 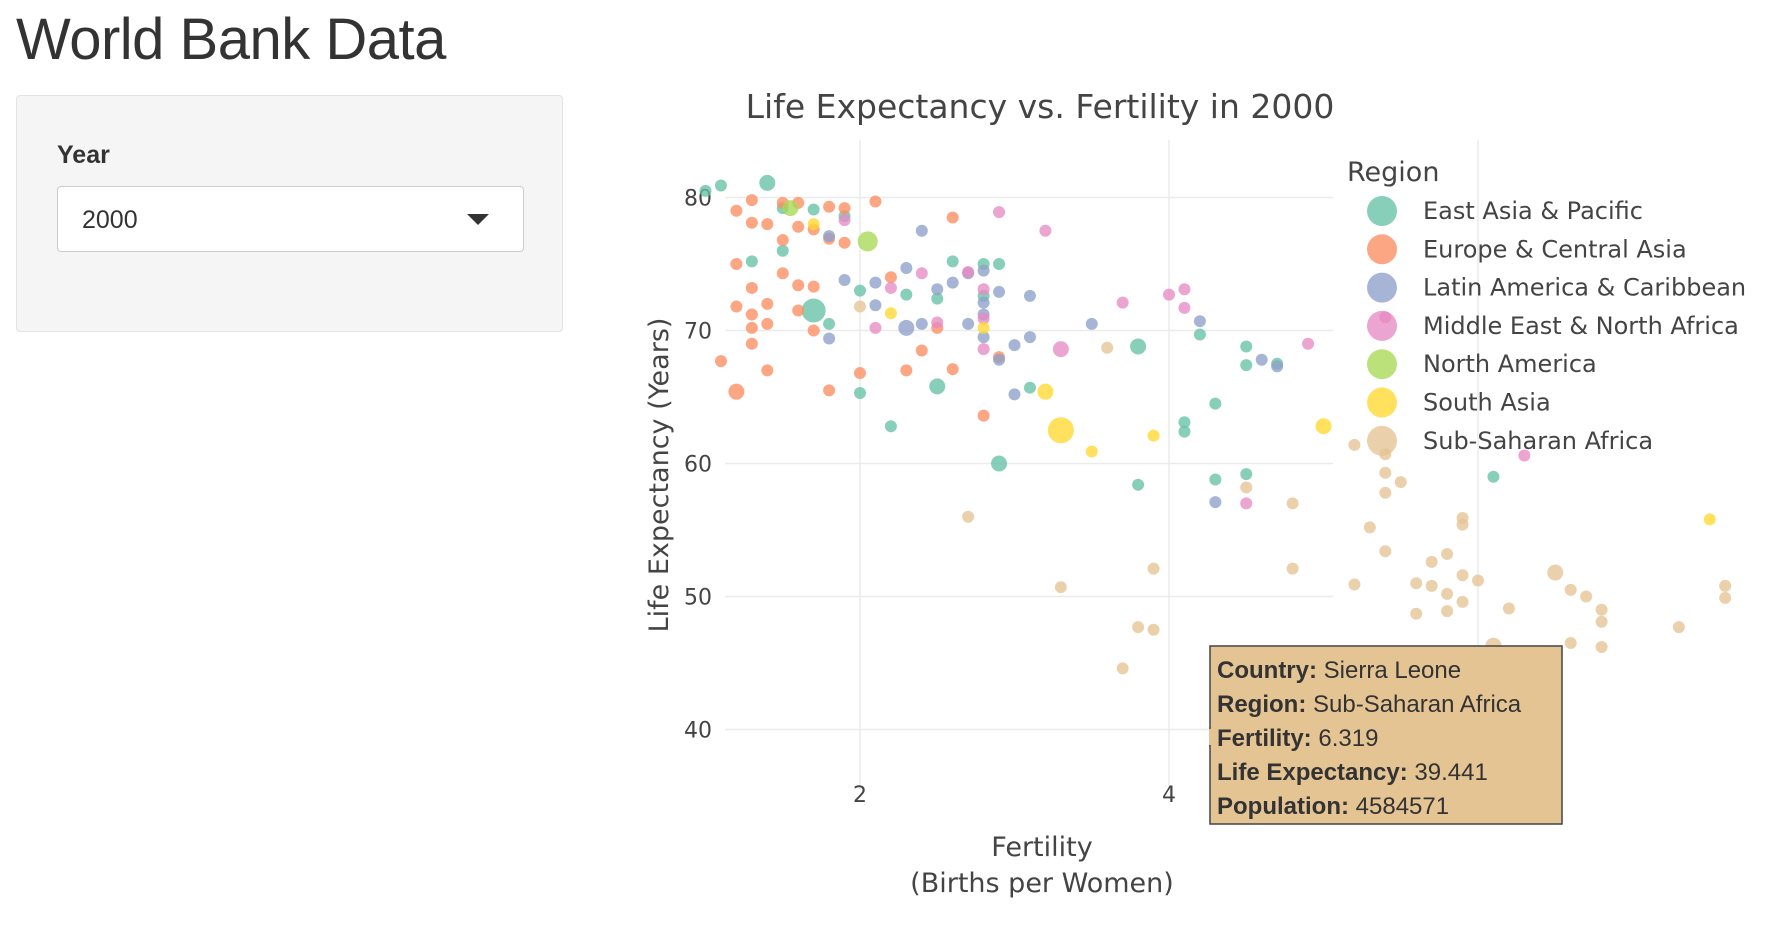 What do you see at coordinates (1487, 403) in the screenshot?
I see `legend-label: South Asia` at bounding box center [1487, 403].